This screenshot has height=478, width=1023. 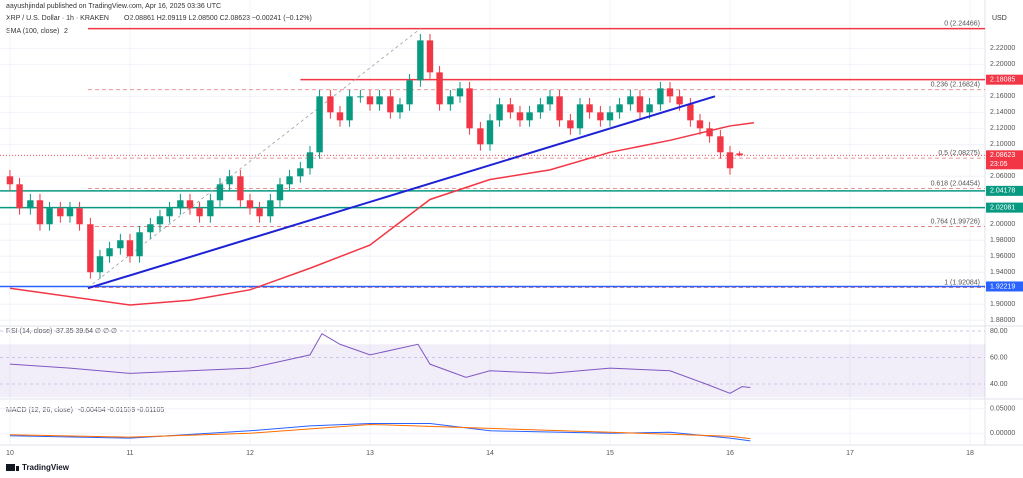 What do you see at coordinates (1002, 409) in the screenshot?
I see `macd-tick-label: 0.05000` at bounding box center [1002, 409].